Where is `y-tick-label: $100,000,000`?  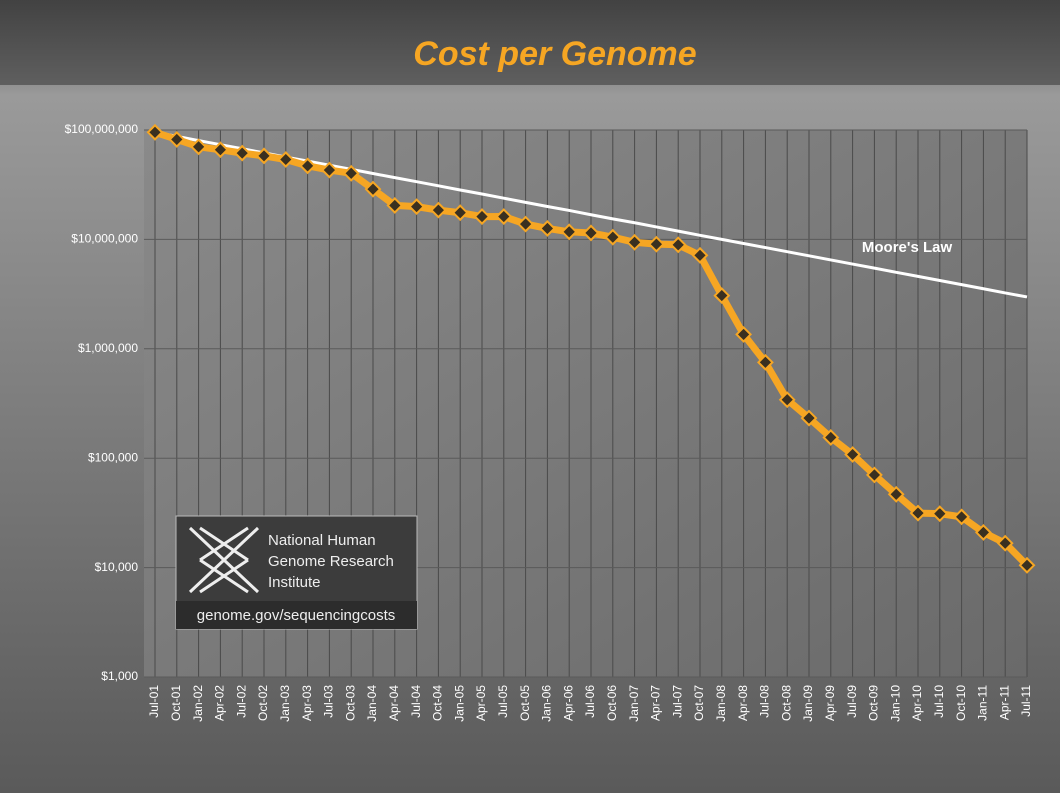
y-tick-label: $100,000,000 is located at coordinates (102, 129).